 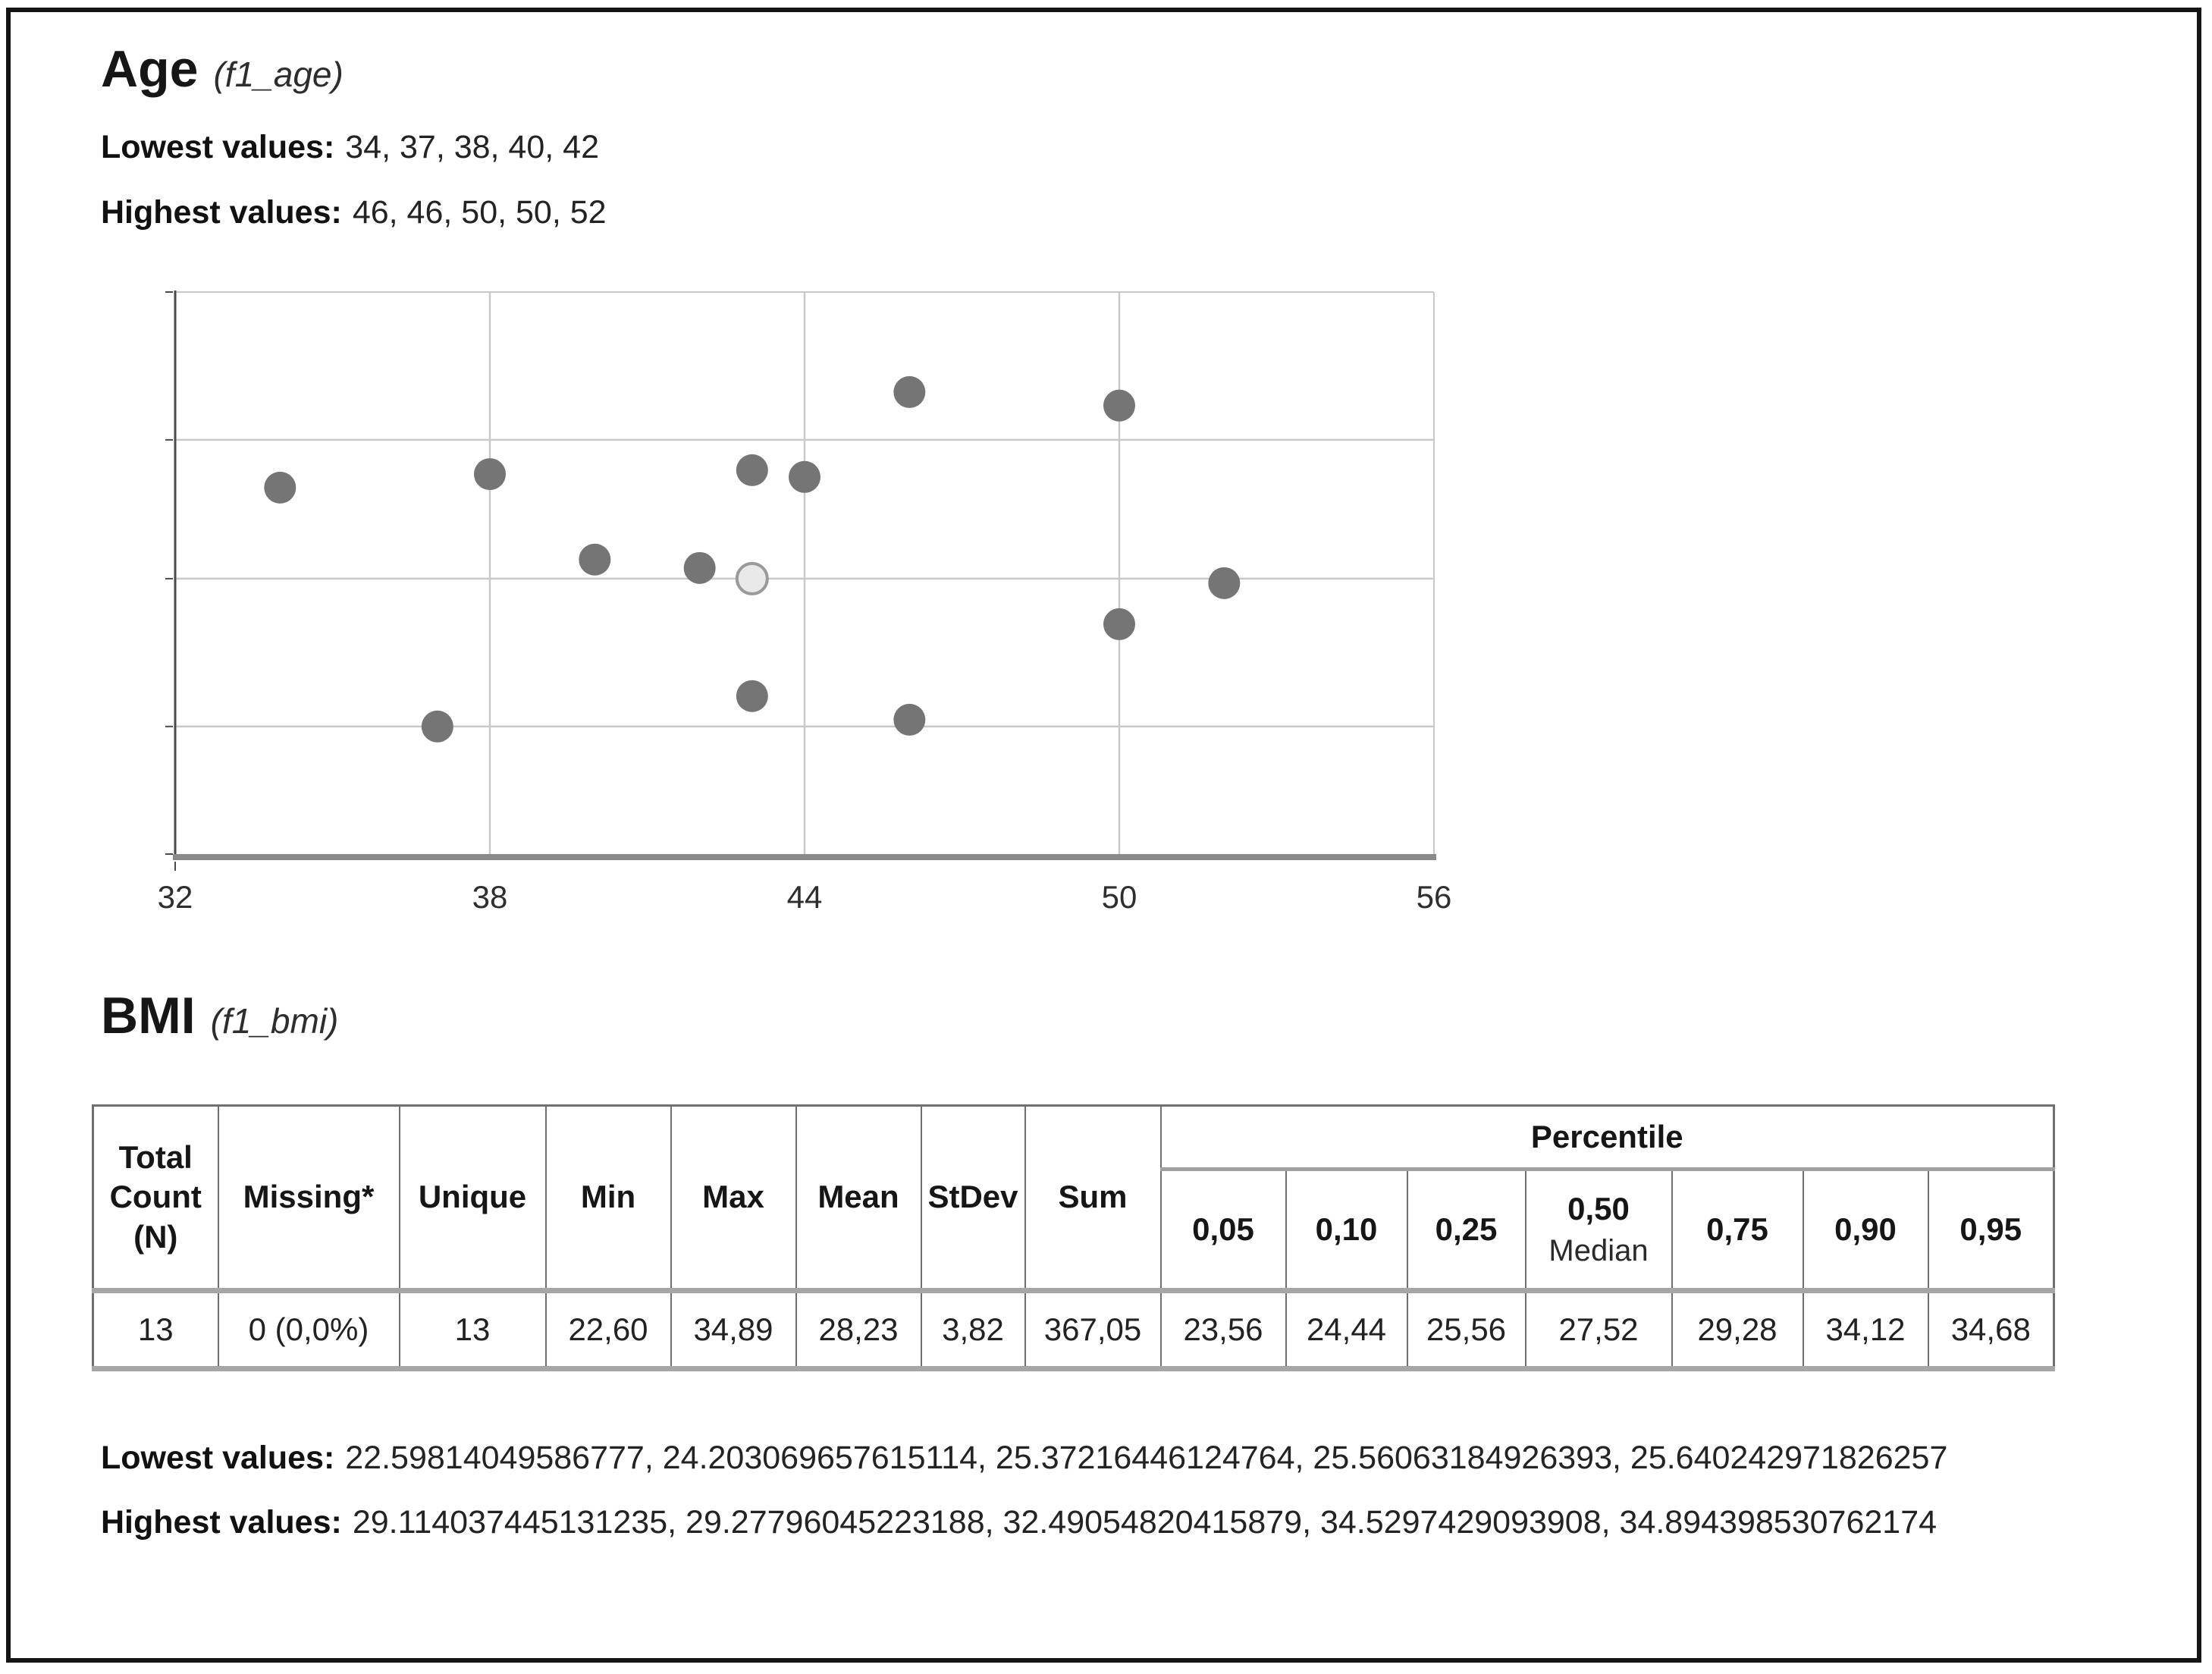 What do you see at coordinates (1093, 1330) in the screenshot?
I see `cell-sum: 367,05` at bounding box center [1093, 1330].